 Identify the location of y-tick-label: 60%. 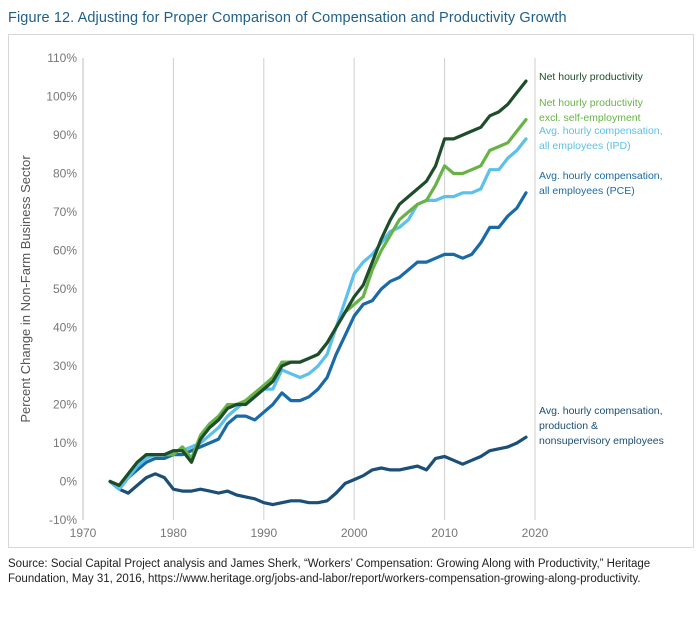
(65, 251).